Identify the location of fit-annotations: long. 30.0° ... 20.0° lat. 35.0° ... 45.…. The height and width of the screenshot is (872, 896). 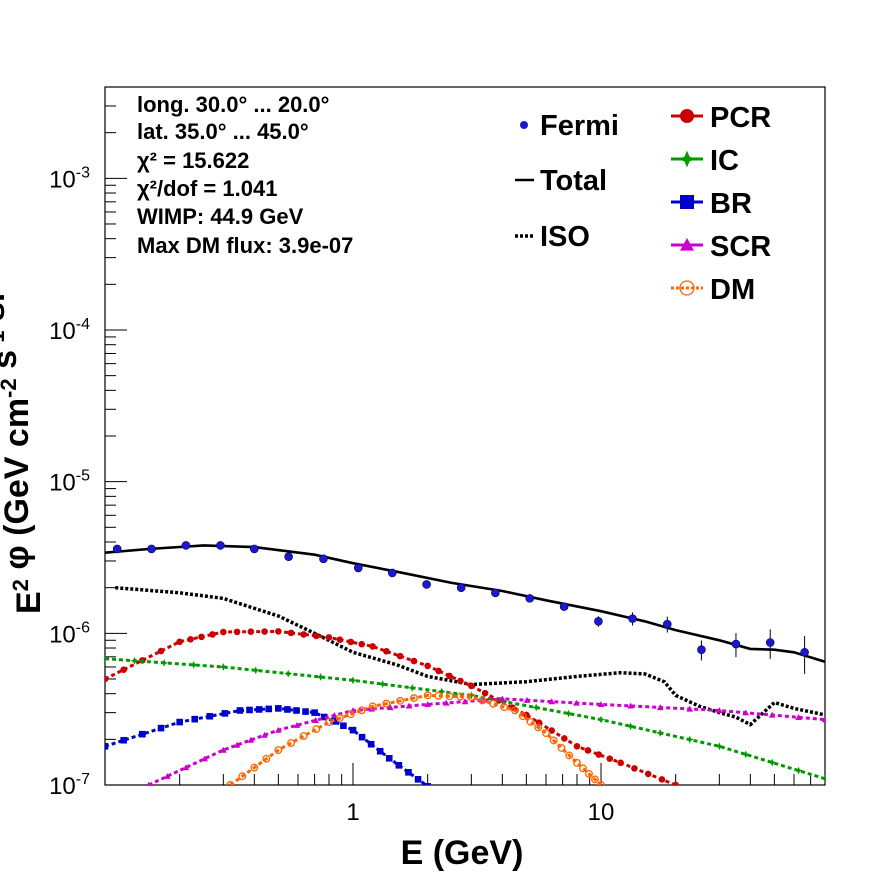
(245, 175).